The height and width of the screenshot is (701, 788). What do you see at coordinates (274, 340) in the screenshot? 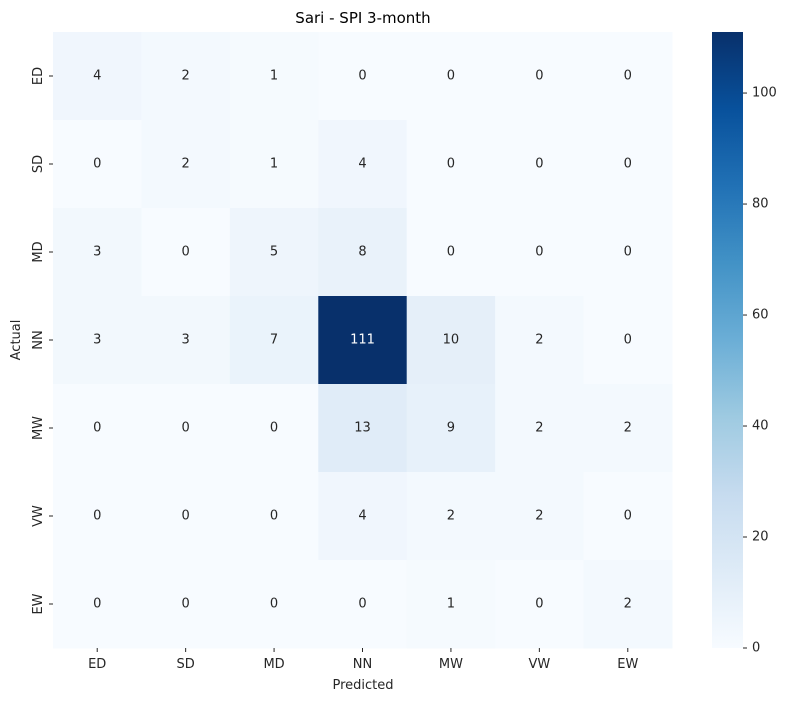
I see `cell-value-label: 7` at bounding box center [274, 340].